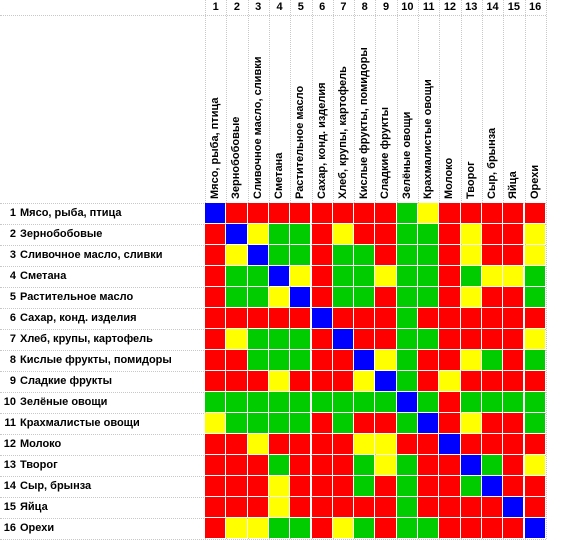  Describe the element at coordinates (470, 180) in the screenshot. I see `column-label: Творог` at that location.